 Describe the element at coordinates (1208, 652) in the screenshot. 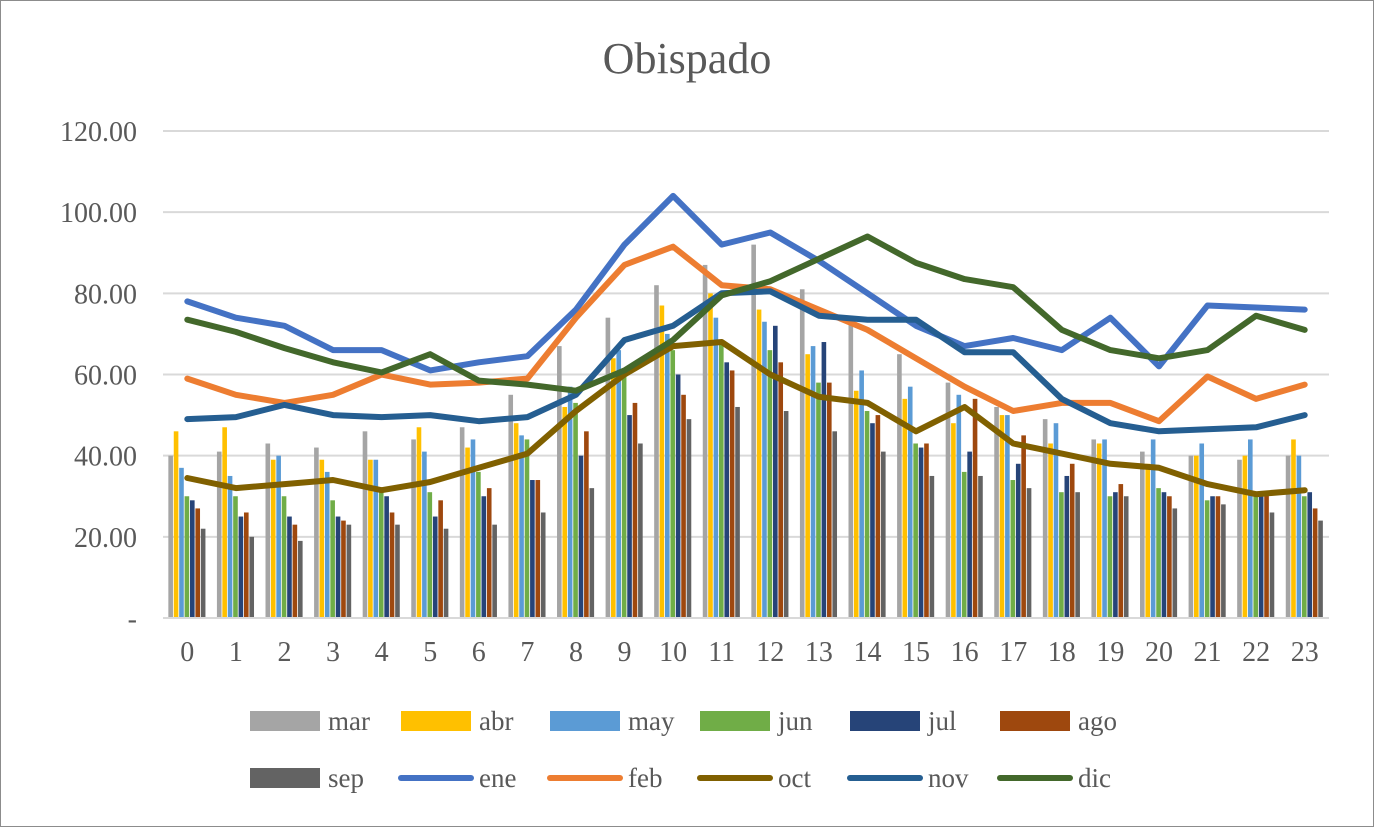

I see `x-tick-label: 21` at that location.